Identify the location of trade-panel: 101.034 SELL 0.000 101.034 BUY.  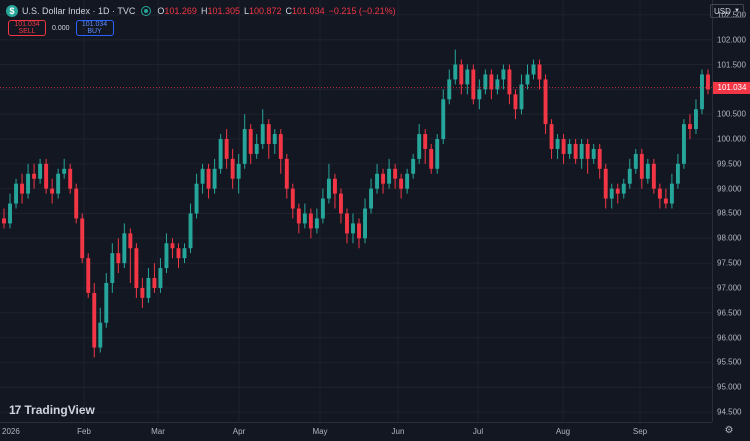
(61, 28).